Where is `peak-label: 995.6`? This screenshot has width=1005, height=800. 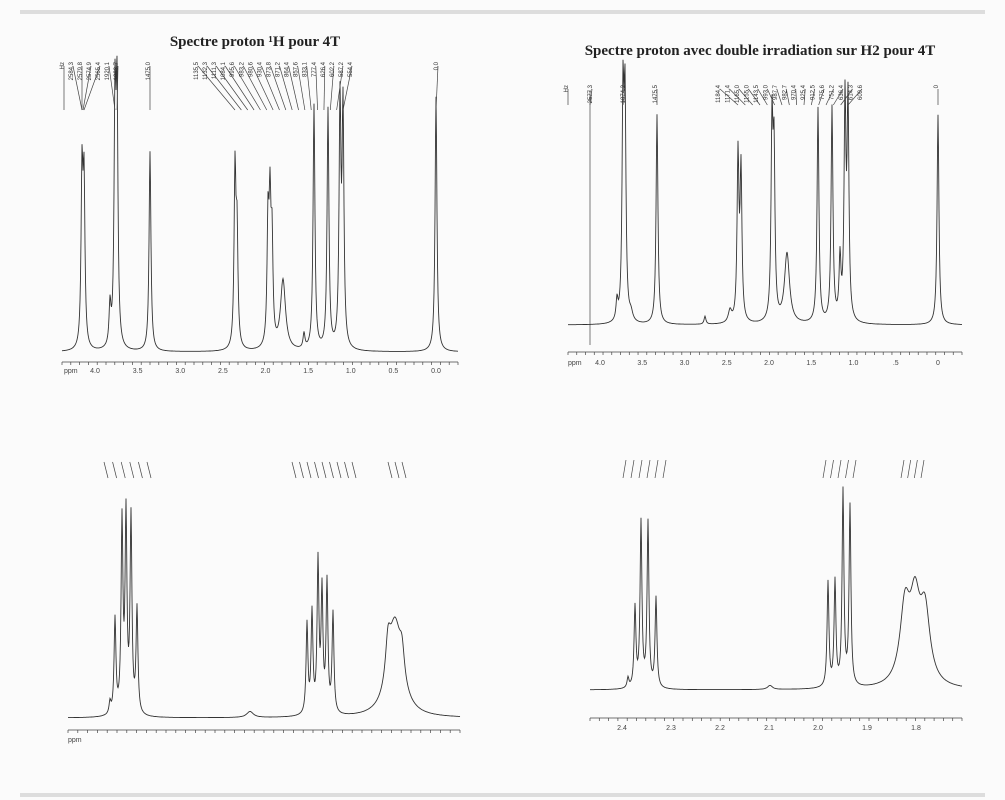
peak-label: 995.6 is located at coordinates (233, 69).